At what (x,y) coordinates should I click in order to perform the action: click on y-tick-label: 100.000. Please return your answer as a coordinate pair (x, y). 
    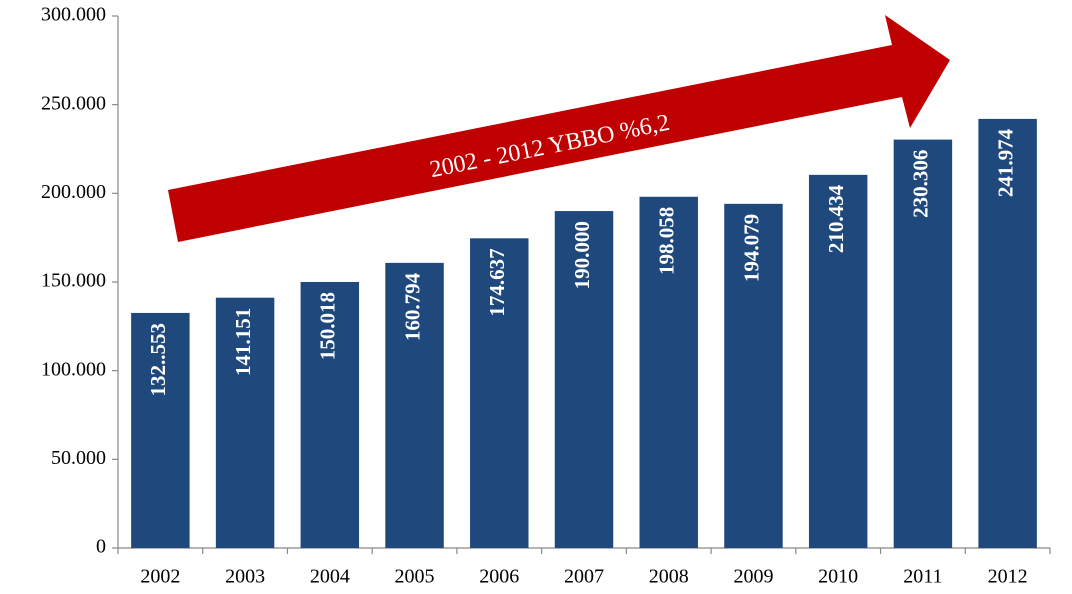
    Looking at the image, I should click on (73, 369).